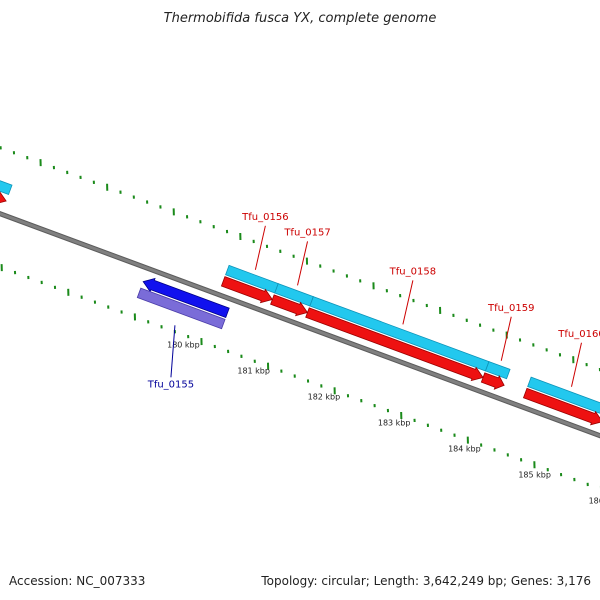 The image size is (600, 600). What do you see at coordinates (253, 371) in the screenshot?
I see `tick-label: 181 kbp` at bounding box center [253, 371].